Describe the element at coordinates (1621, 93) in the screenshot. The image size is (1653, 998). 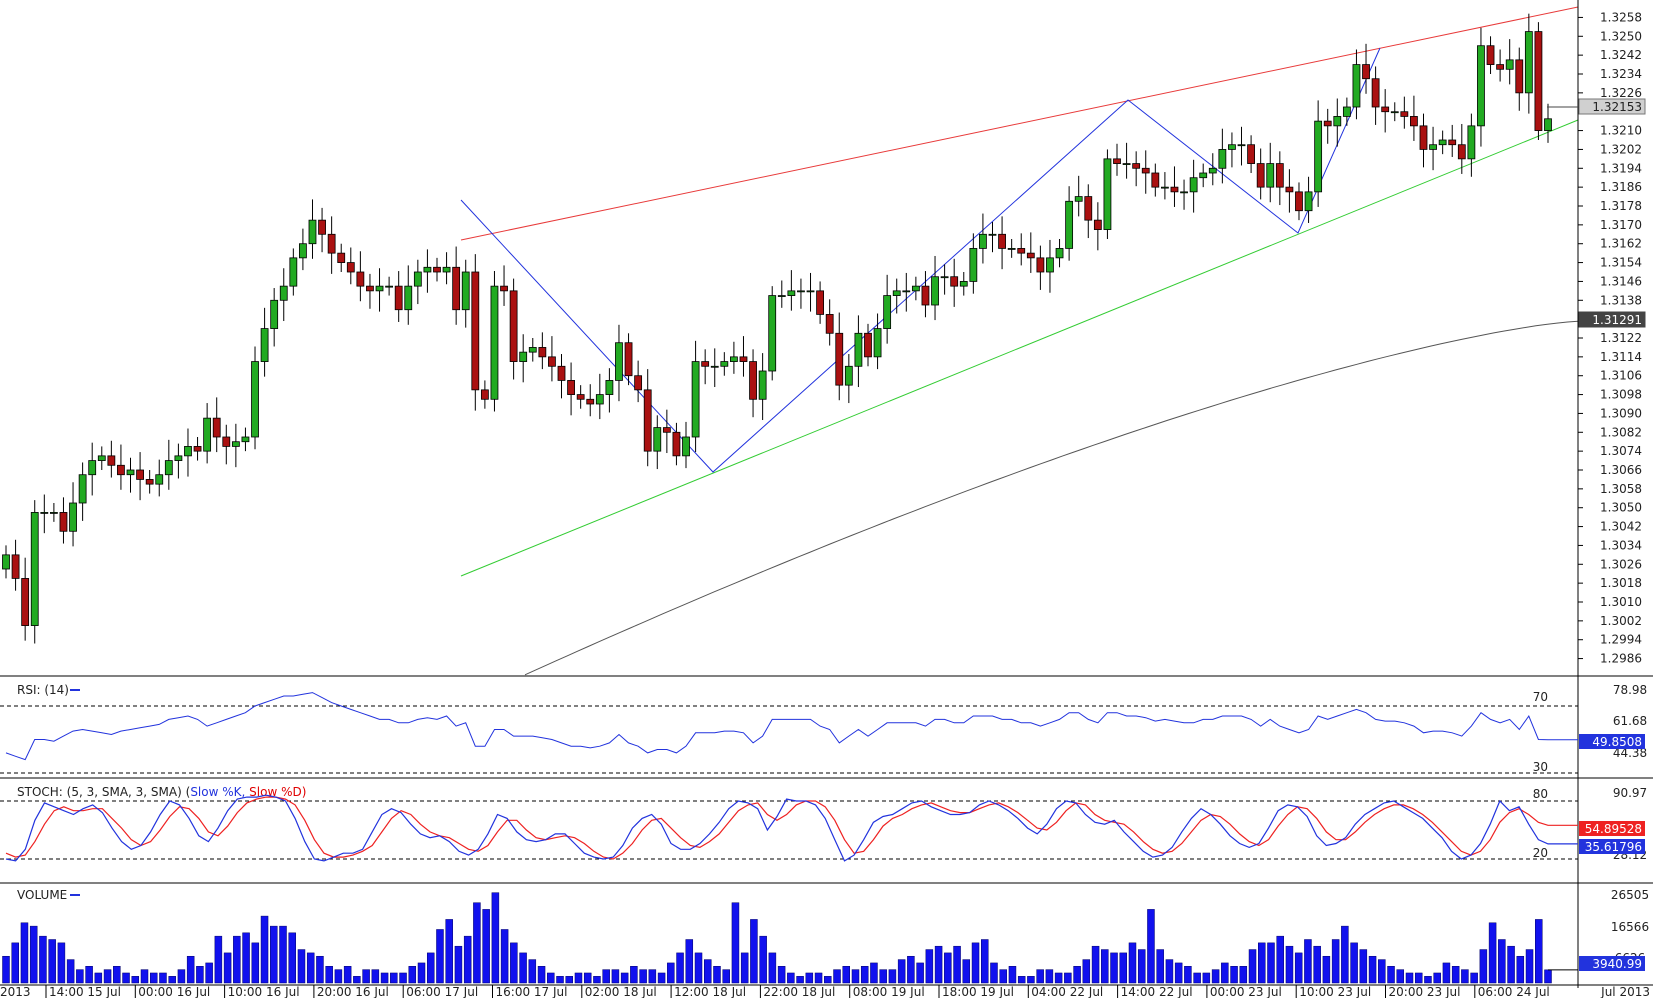
I see `price-tick-label: 1.3226` at that location.